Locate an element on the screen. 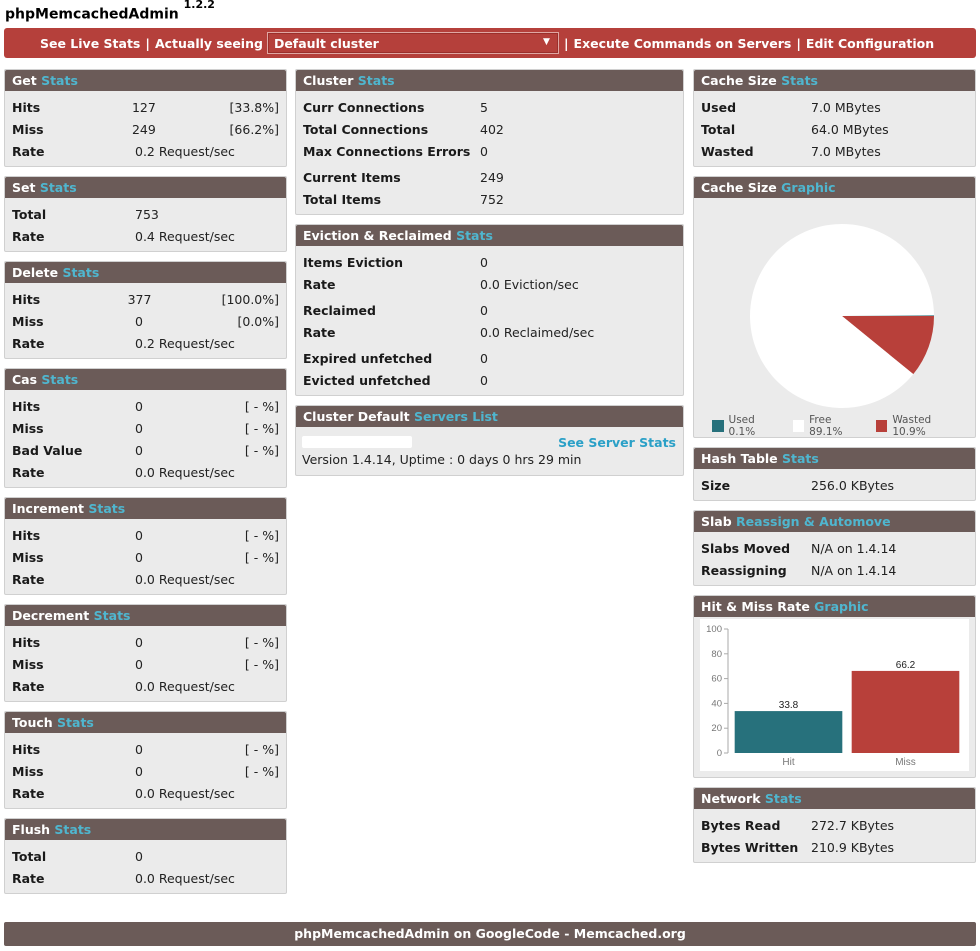  set-stats-panel: Set Stats Total 753 Rate 0.4 Request/sec is located at coordinates (145, 214).